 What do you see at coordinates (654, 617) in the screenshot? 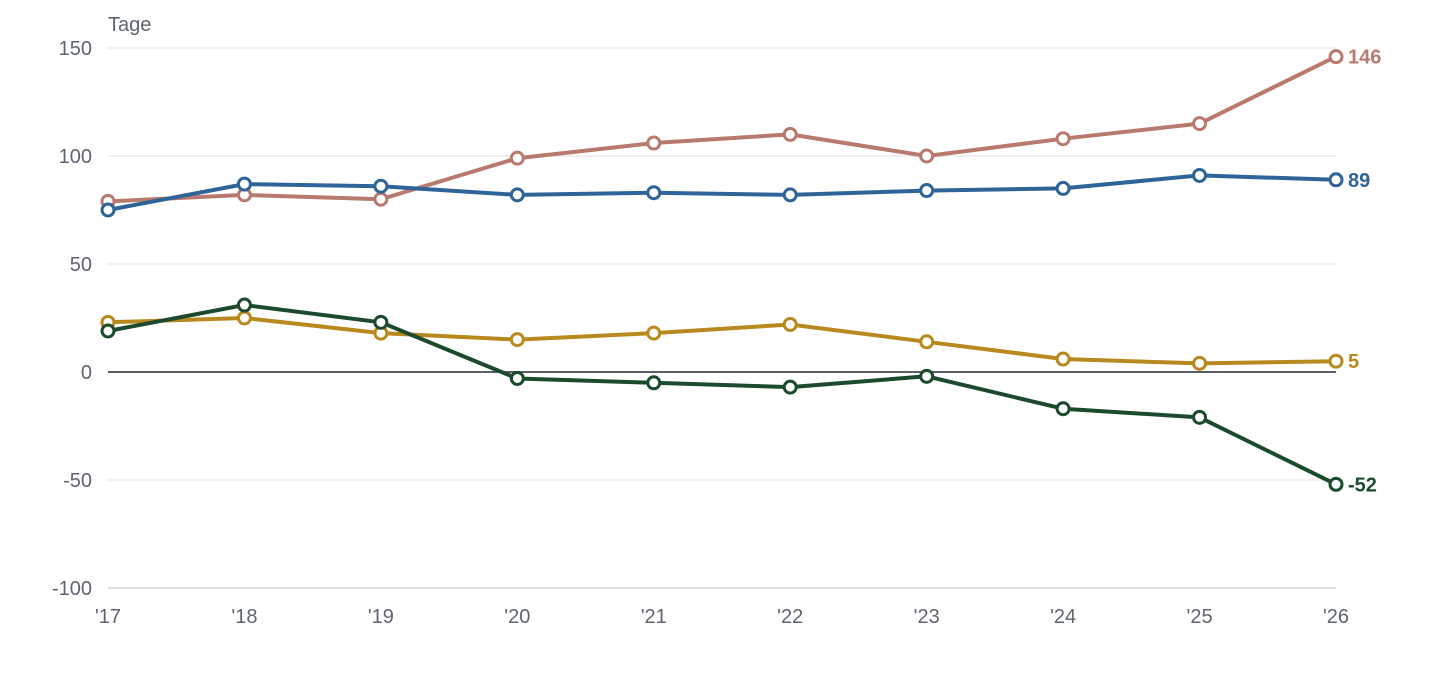
I see `x-tick-label: '21` at bounding box center [654, 617].